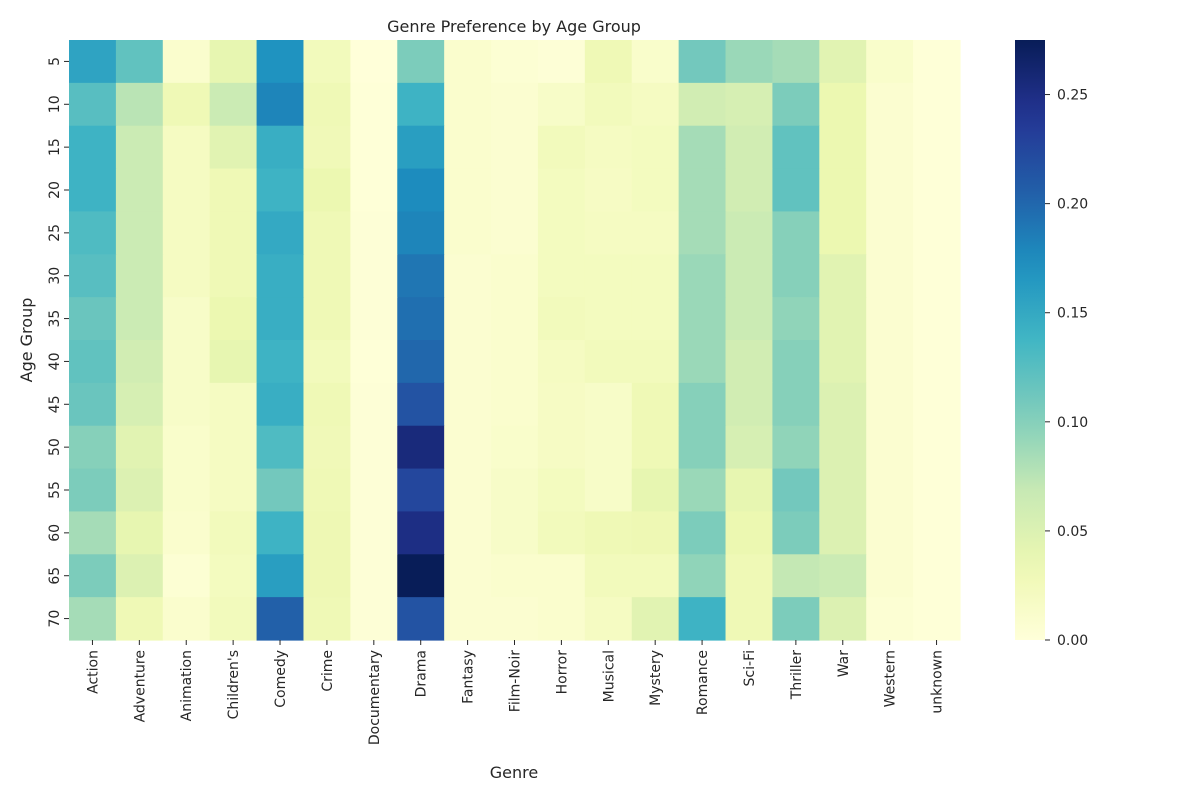 The width and height of the screenshot is (1200, 800). What do you see at coordinates (26, 340) in the screenshot?
I see `y-axis-label: Age Group` at bounding box center [26, 340].